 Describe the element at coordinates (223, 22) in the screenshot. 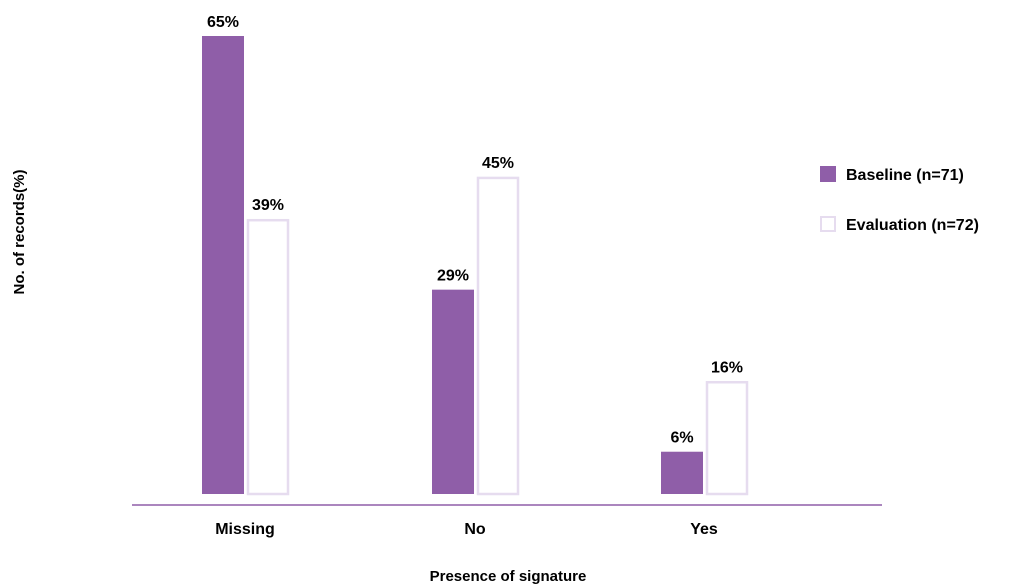

I see `data-label-missing-baseline: 65%` at that location.